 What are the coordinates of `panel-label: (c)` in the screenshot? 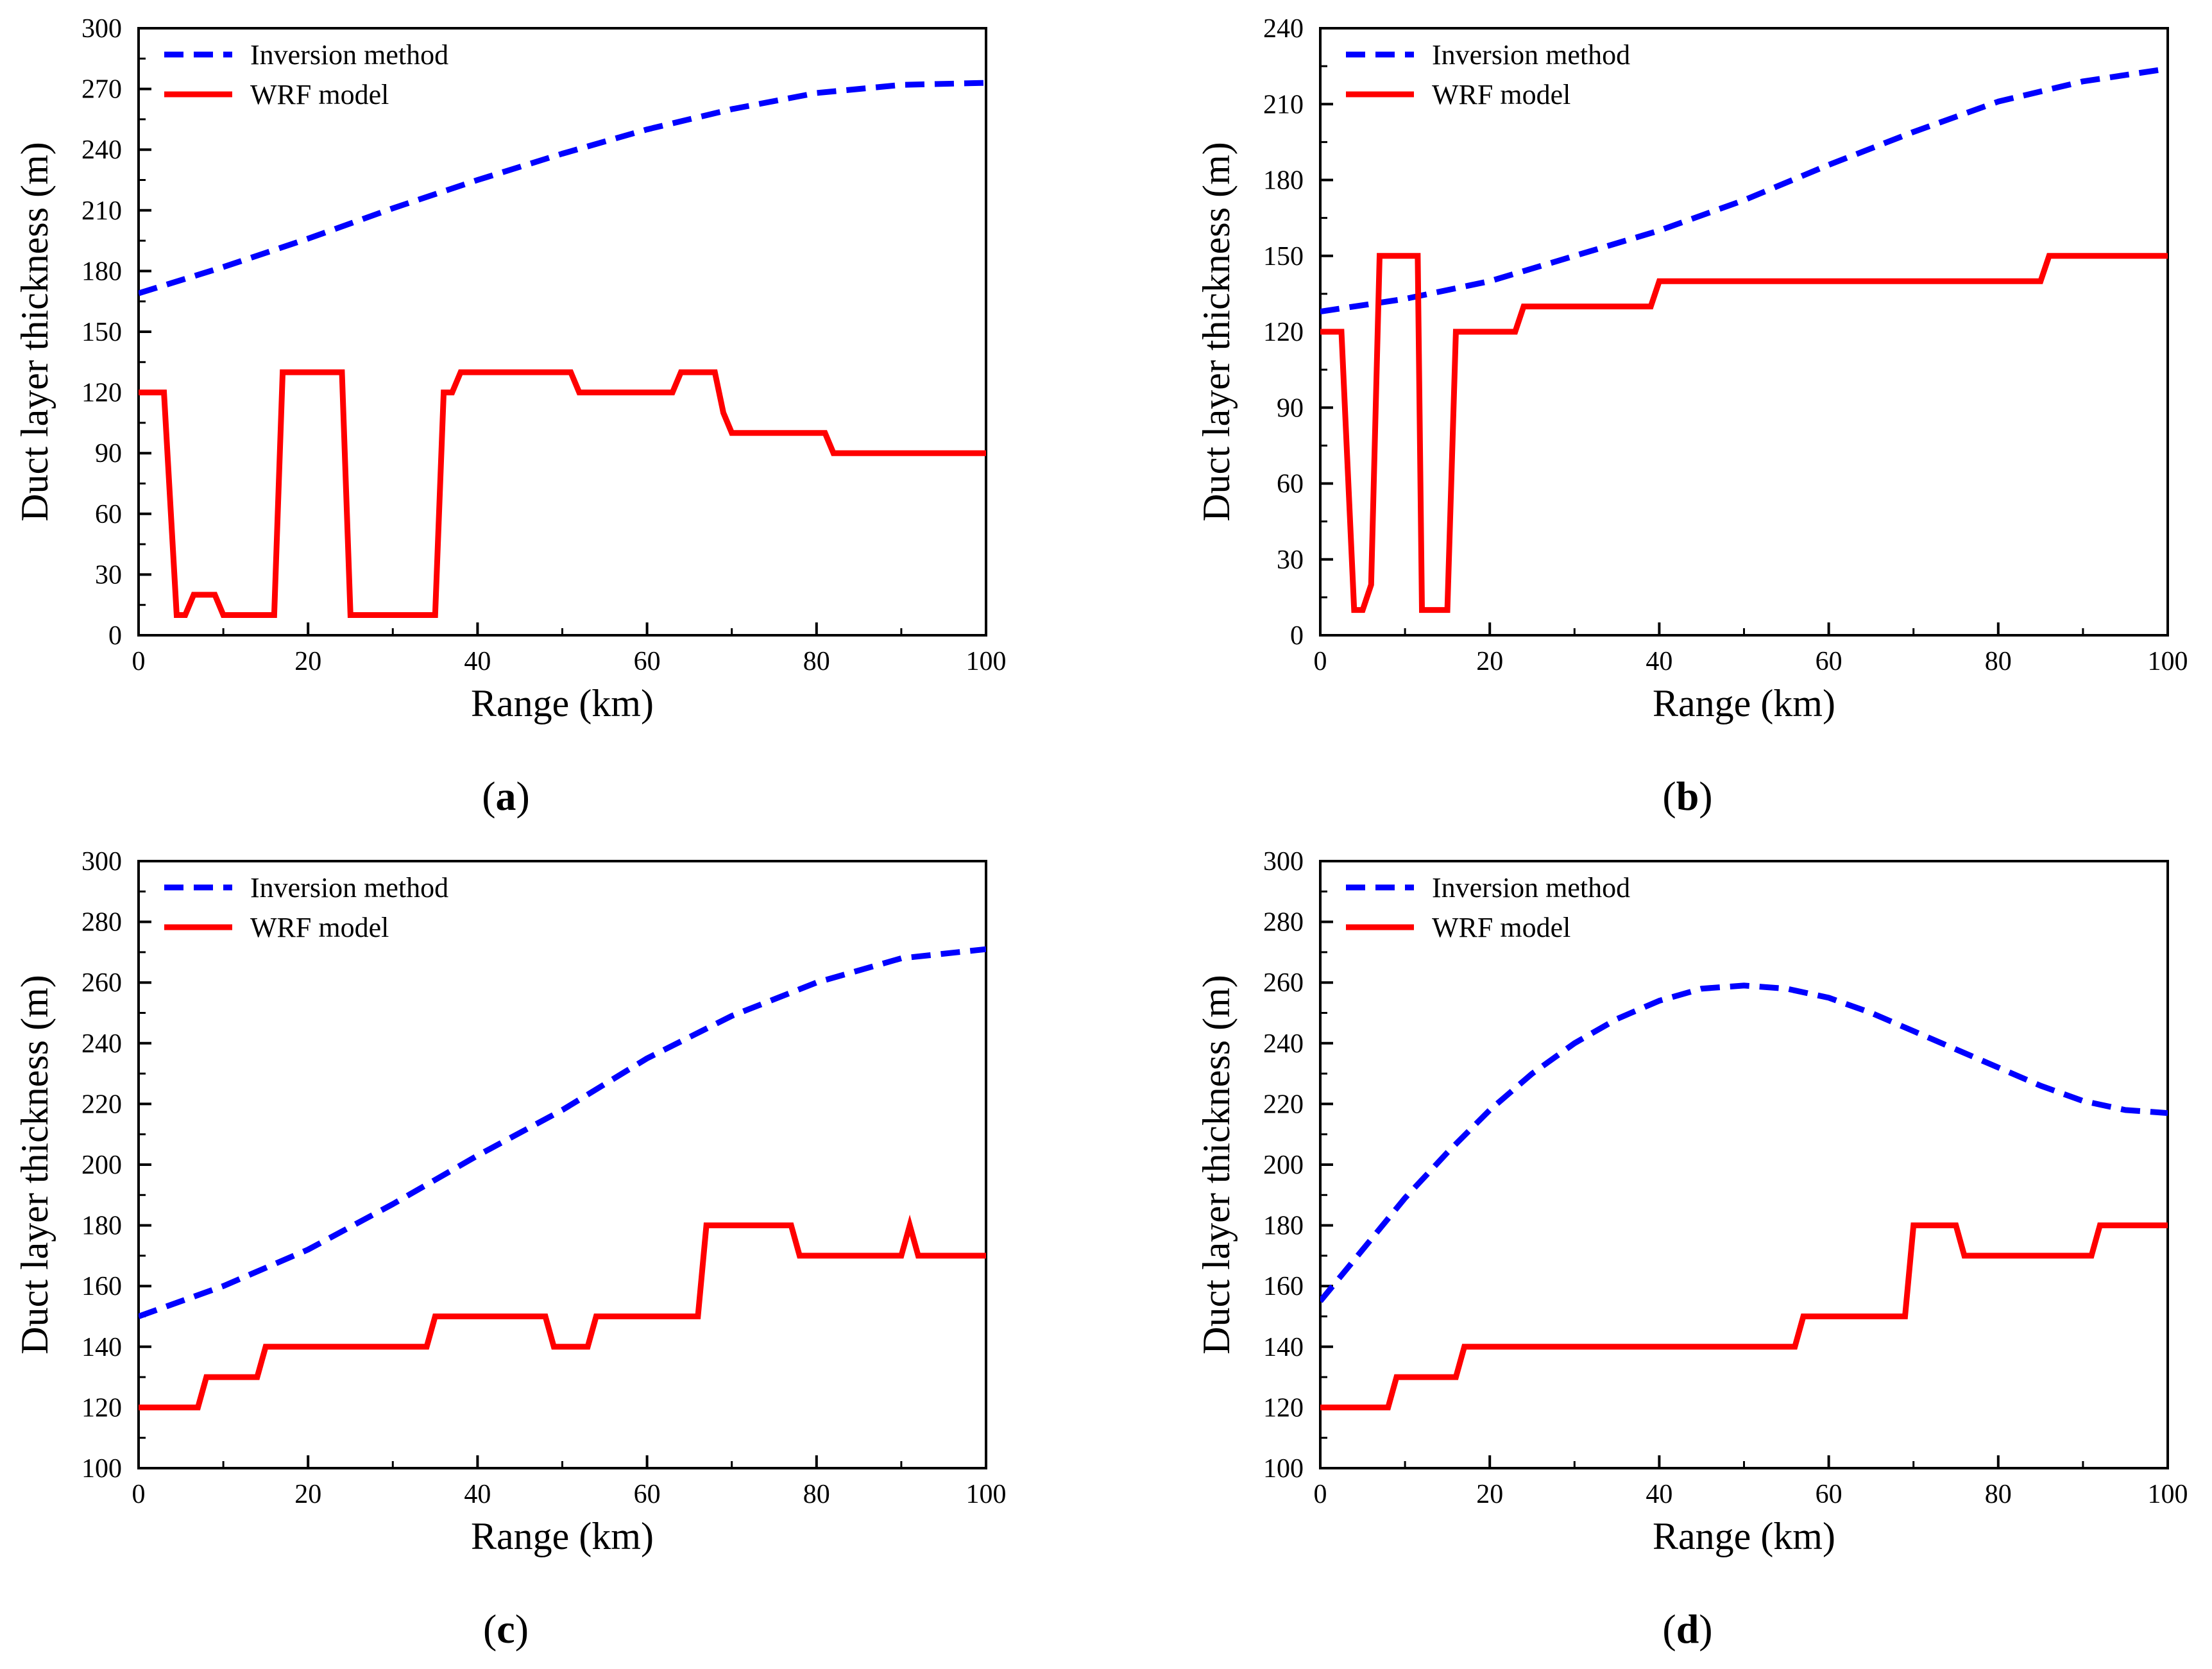 It's located at (506, 1629).